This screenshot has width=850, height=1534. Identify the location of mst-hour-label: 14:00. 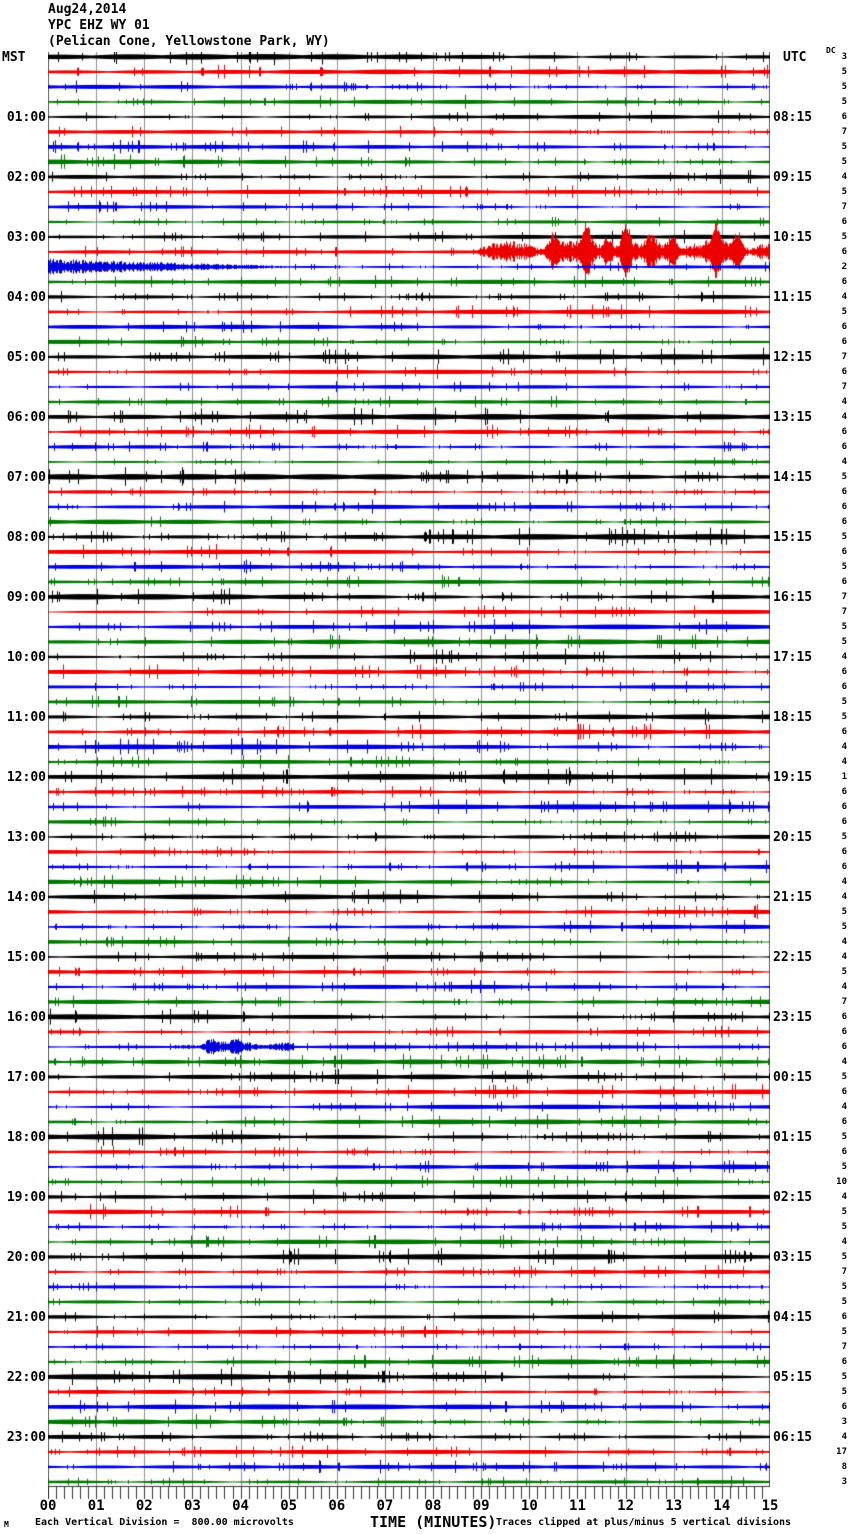
(26, 897).